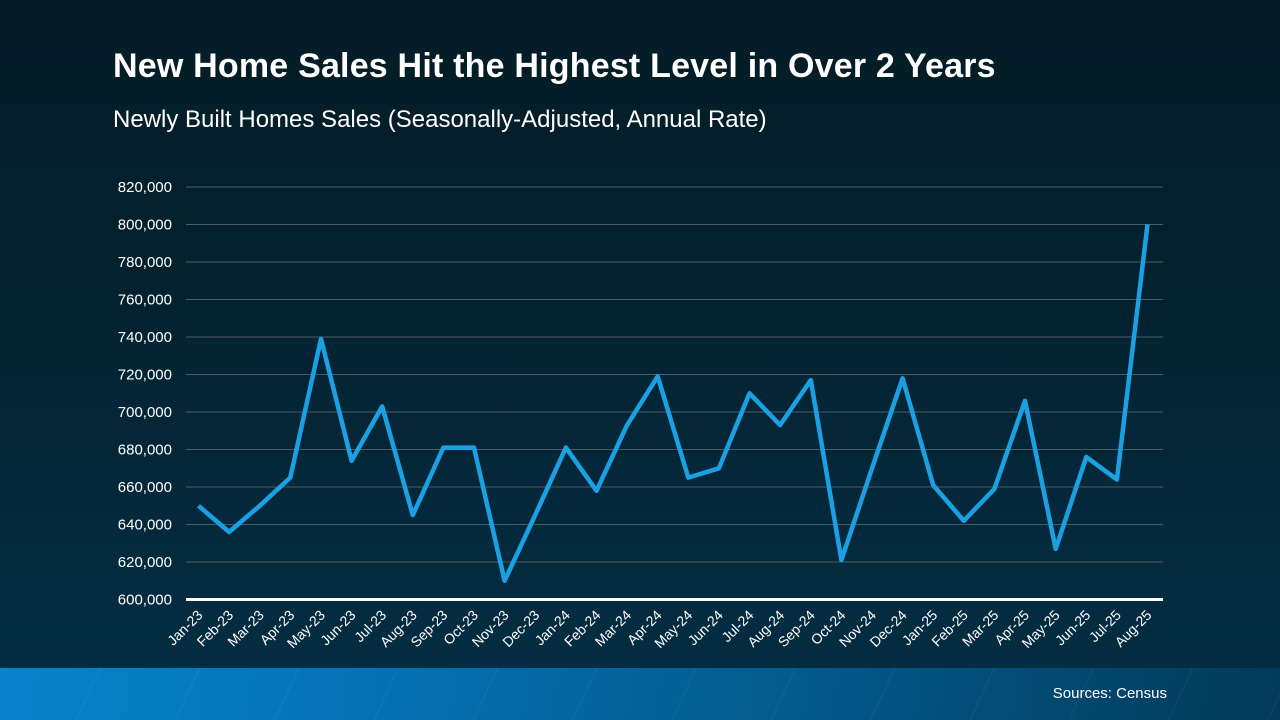 Image resolution: width=1280 pixels, height=720 pixels. I want to click on x-axis-tick-label: Jun-24, so click(705, 628).